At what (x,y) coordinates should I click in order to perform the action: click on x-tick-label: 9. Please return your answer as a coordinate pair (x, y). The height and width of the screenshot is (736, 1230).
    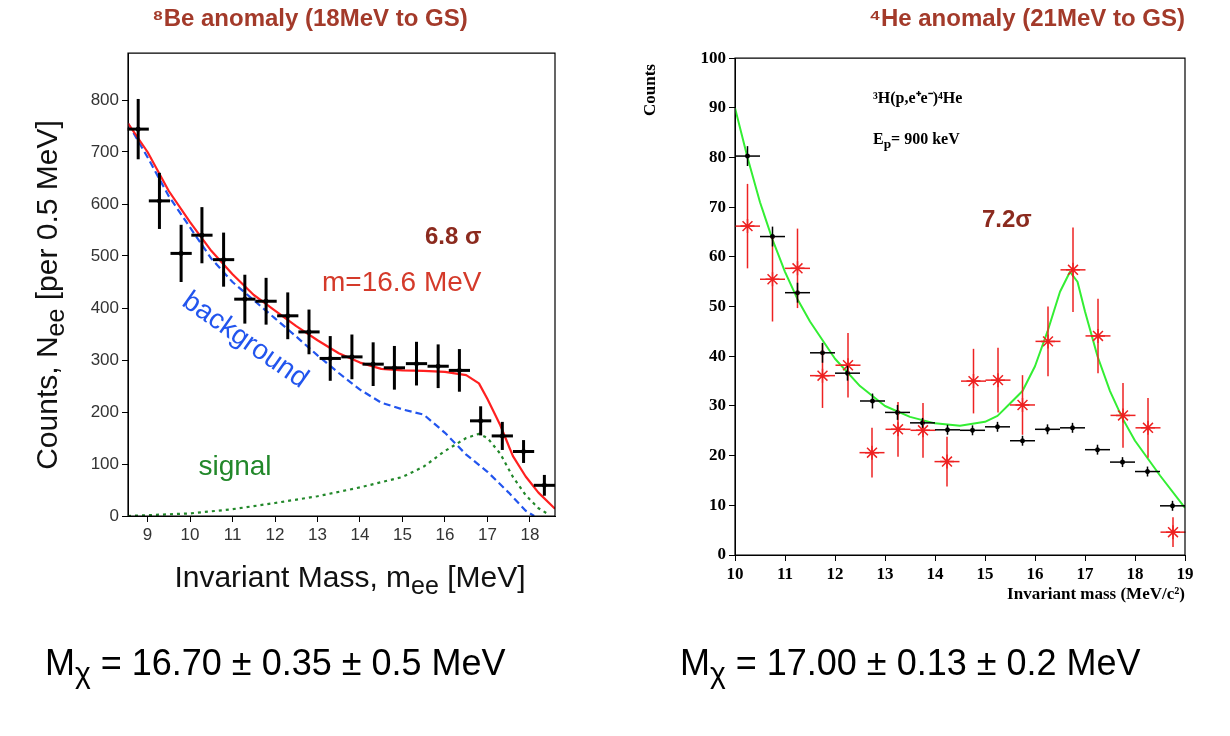
    Looking at the image, I should click on (147, 534).